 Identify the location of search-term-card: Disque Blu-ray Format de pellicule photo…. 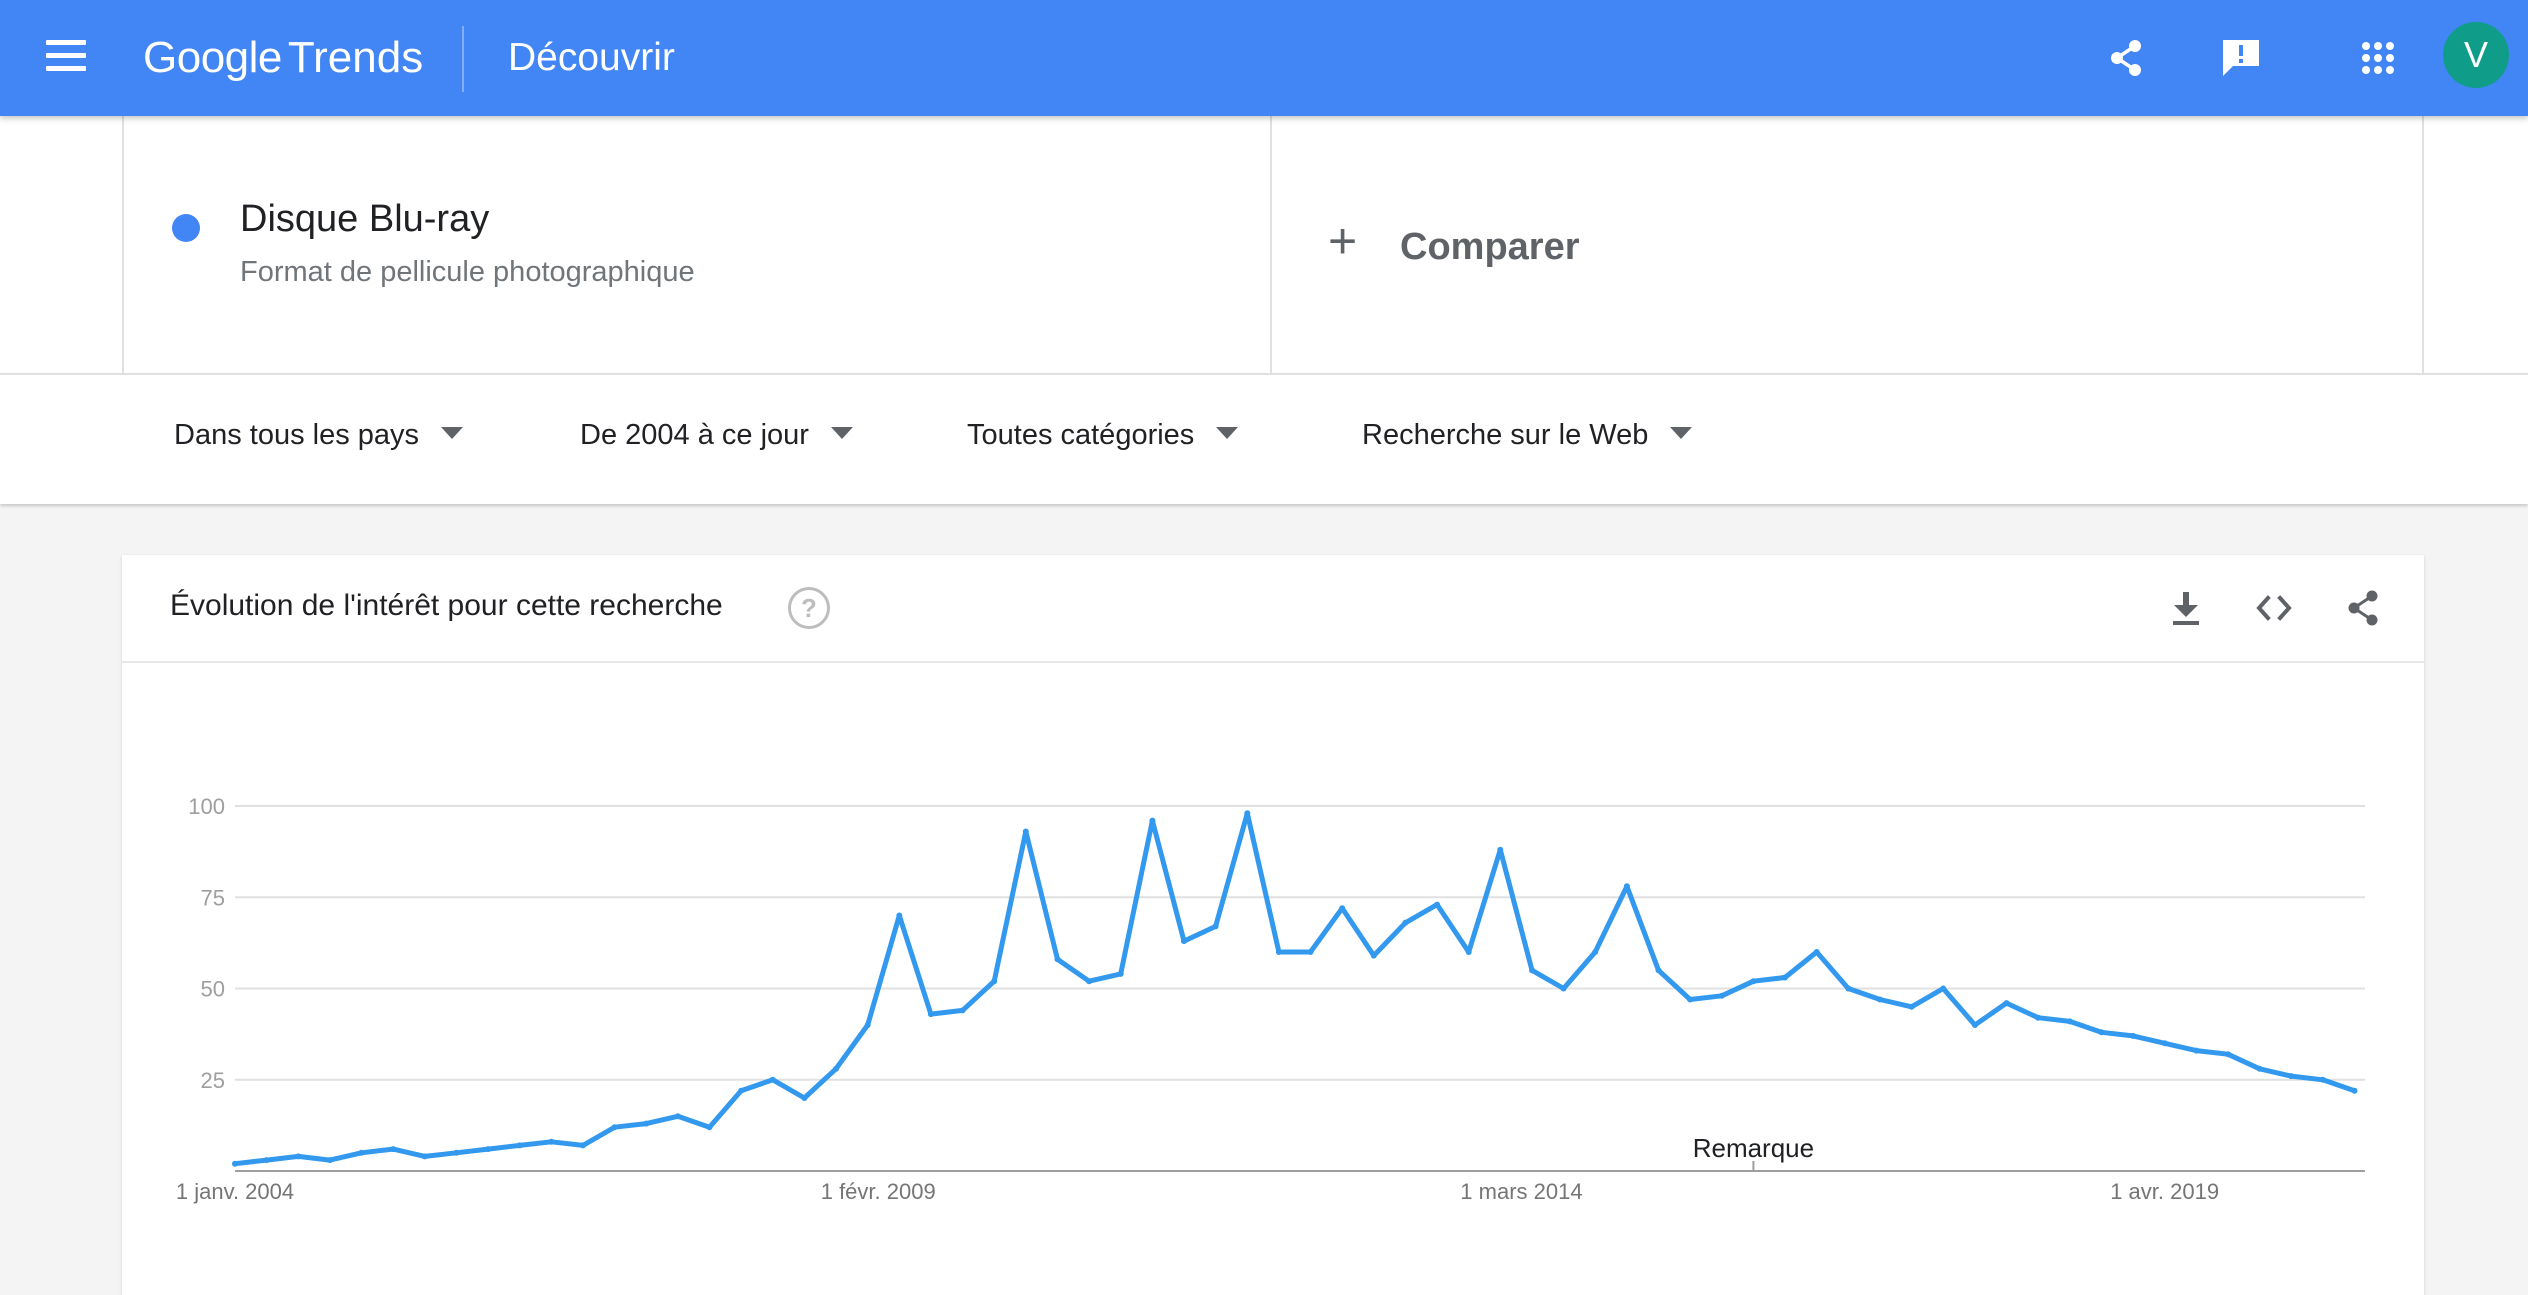
(697, 244).